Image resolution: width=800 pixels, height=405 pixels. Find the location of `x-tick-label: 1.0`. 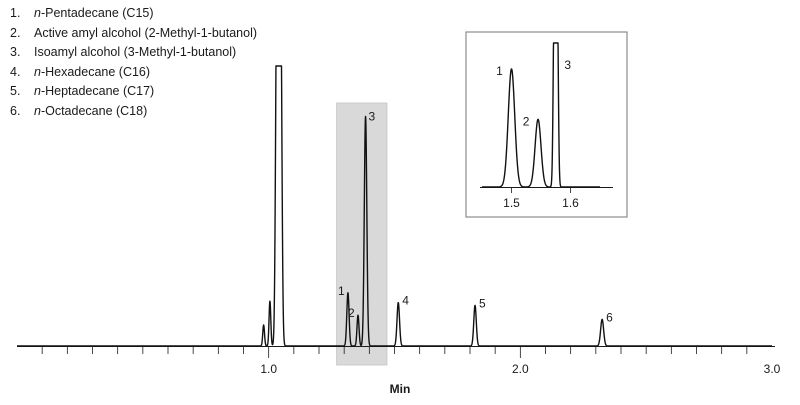

x-tick-label: 1.0 is located at coordinates (268, 369).